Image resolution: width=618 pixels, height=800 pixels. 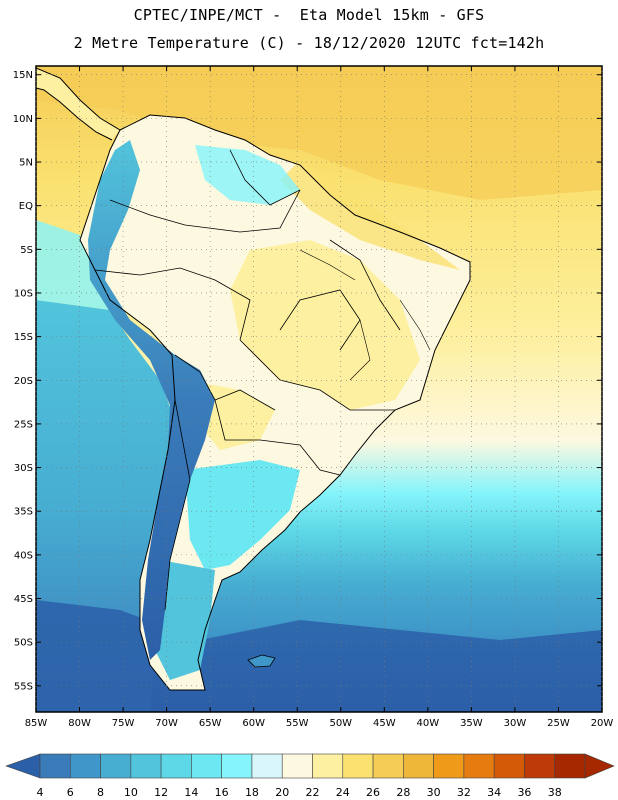 What do you see at coordinates (602, 723) in the screenshot?
I see `lon-tick-label: 20W` at bounding box center [602, 723].